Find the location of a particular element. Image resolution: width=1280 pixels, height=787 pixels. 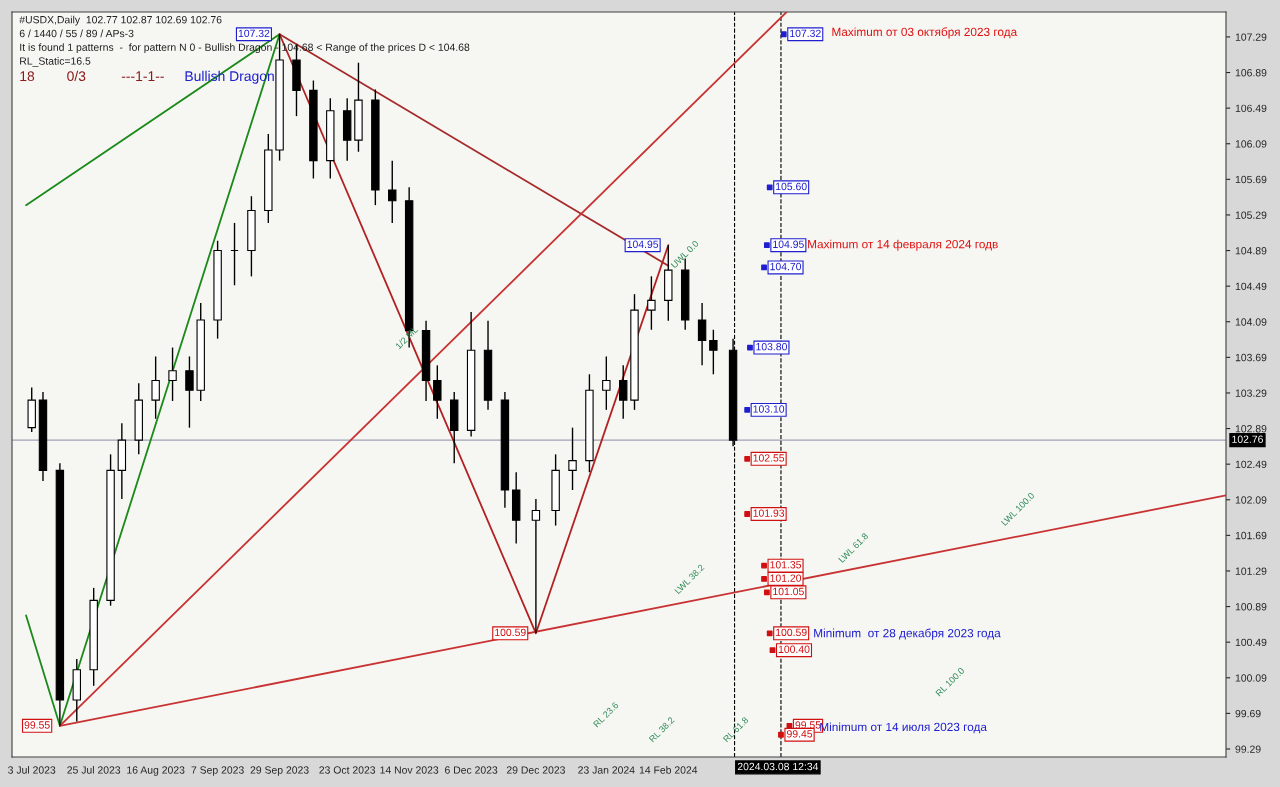

data-label: 103.80 is located at coordinates (771, 346).